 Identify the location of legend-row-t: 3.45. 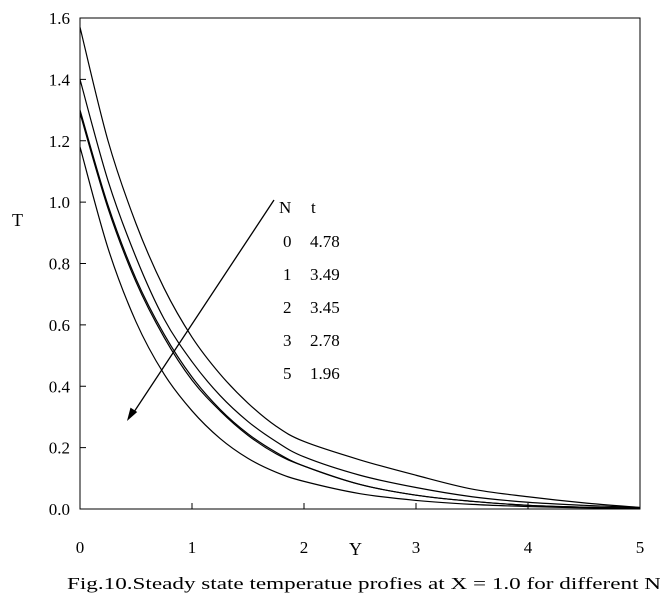
(325, 307).